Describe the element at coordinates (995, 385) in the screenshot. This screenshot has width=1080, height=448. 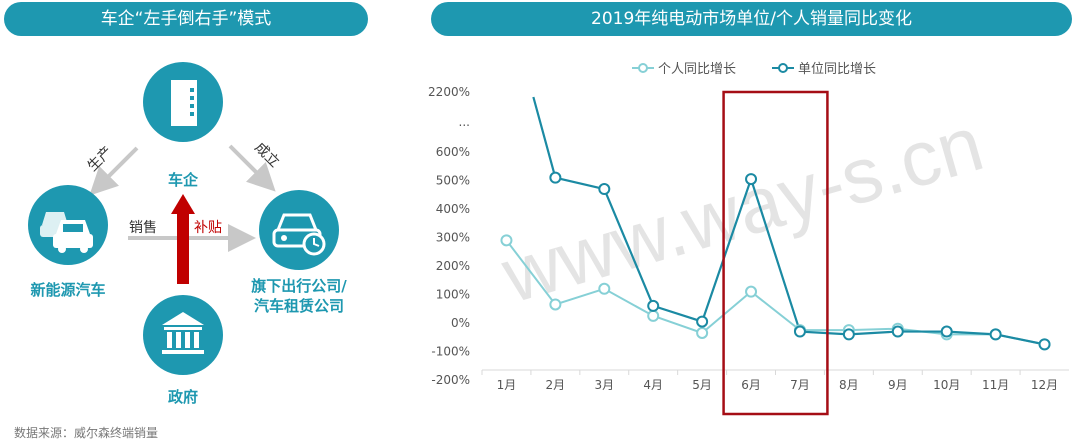
I see `x-tick-label: 11月` at that location.